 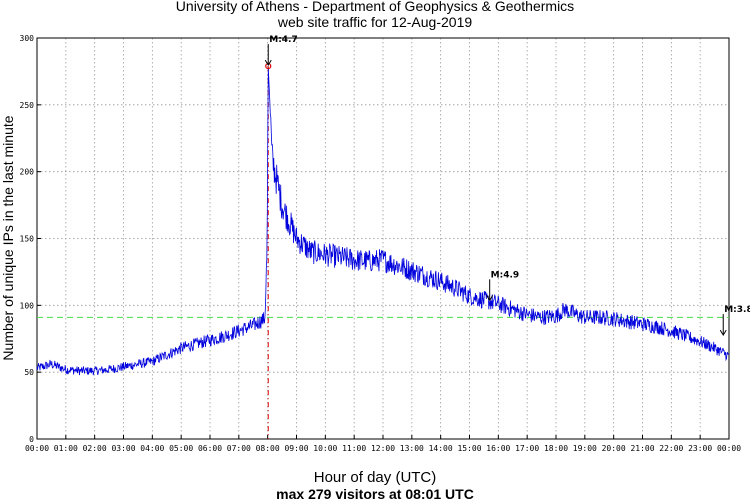 What do you see at coordinates (152, 448) in the screenshot?
I see `x-tick-label: 04:00` at bounding box center [152, 448].